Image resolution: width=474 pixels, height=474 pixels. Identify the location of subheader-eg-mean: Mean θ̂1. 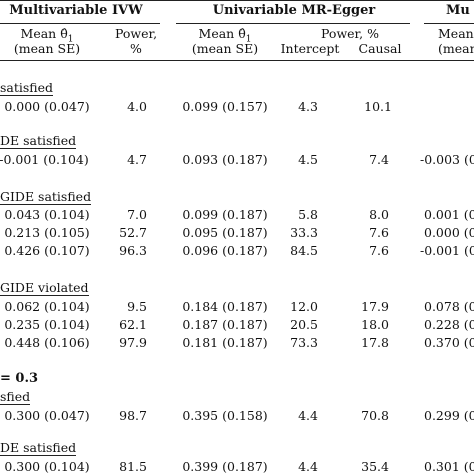
(225, 35).